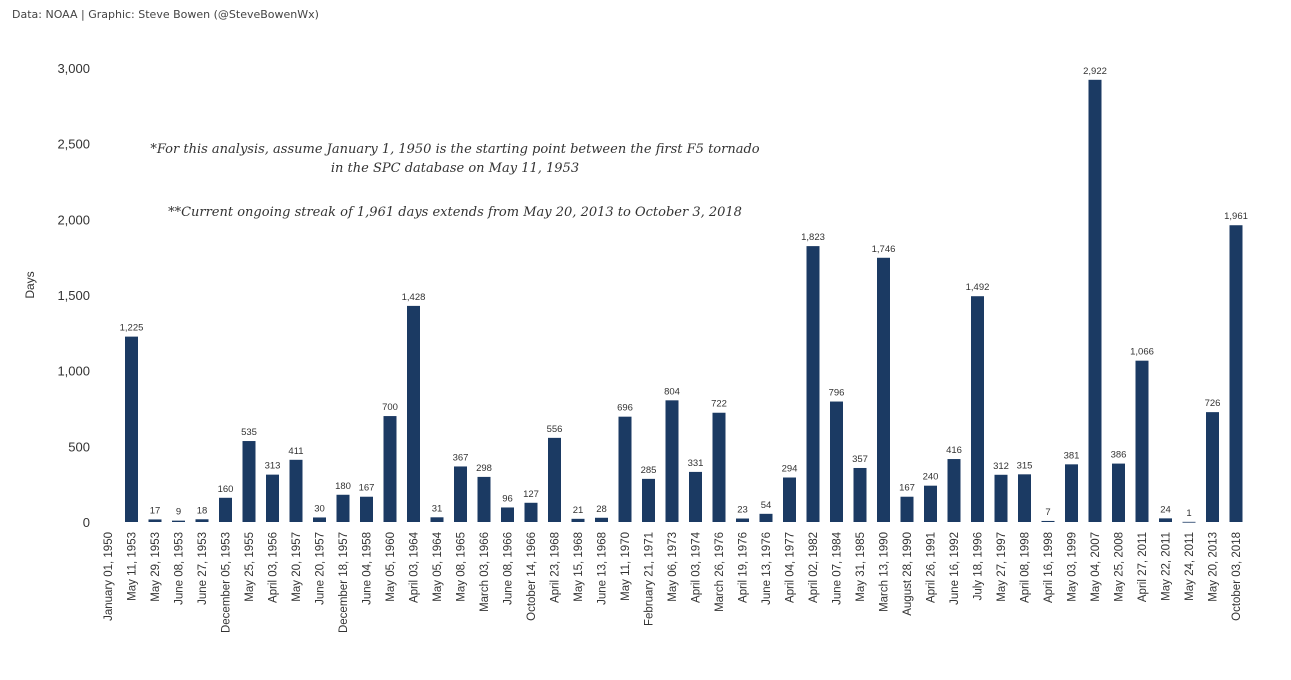  I want to click on x-tick-label: May 04, 2007, so click(1096, 567).